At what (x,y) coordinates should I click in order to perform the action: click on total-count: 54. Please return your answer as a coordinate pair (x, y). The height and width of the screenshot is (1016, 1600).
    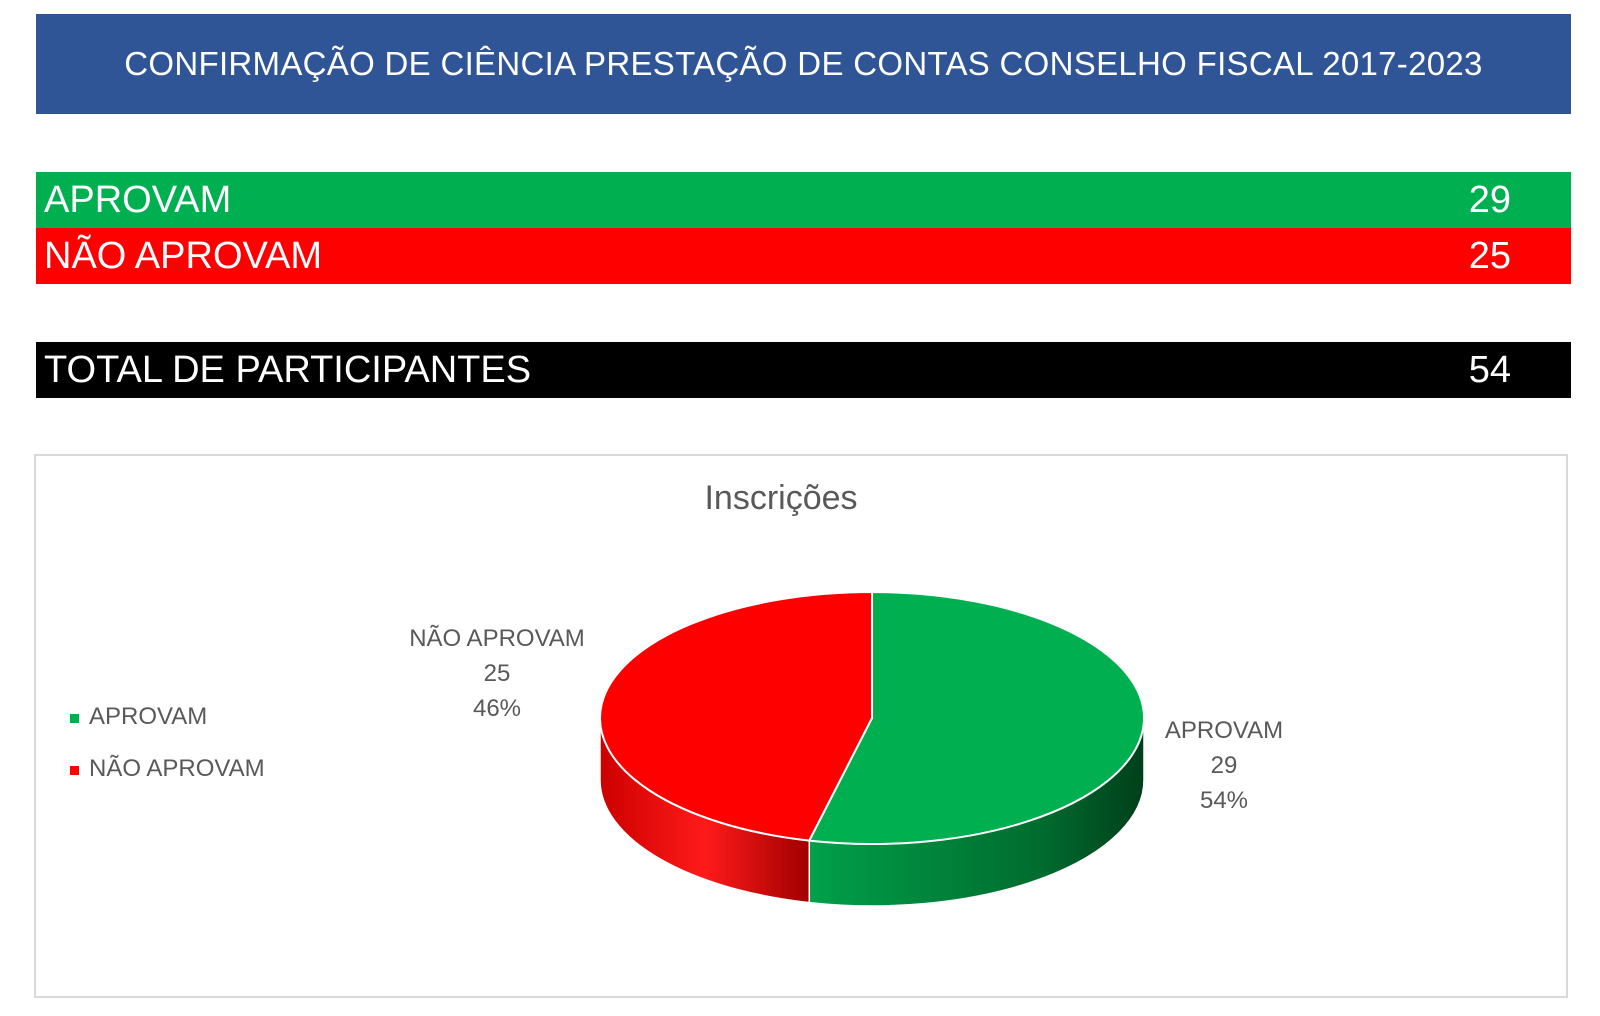
    Looking at the image, I should click on (1489, 369).